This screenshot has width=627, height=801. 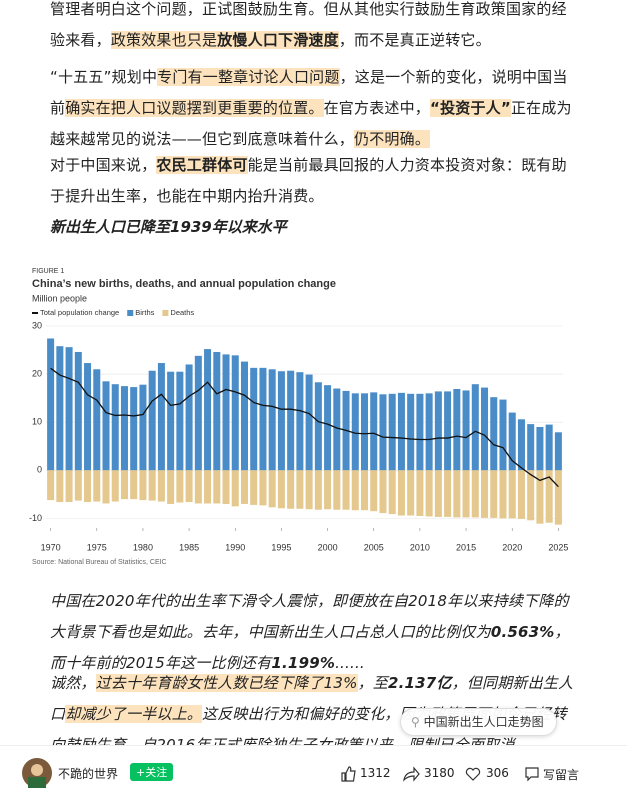 What do you see at coordinates (182, 312) in the screenshot?
I see `legend-label: Deaths` at bounding box center [182, 312].